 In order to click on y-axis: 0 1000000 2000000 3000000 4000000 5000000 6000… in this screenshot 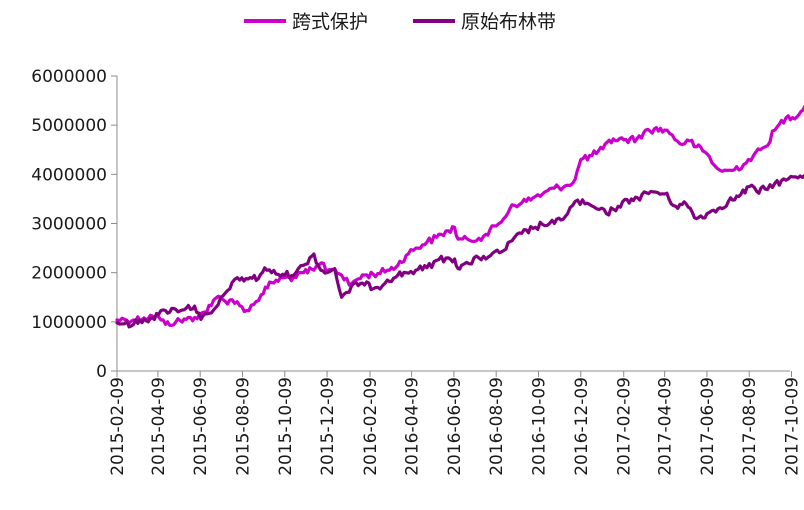, I will do `click(74, 224)`.